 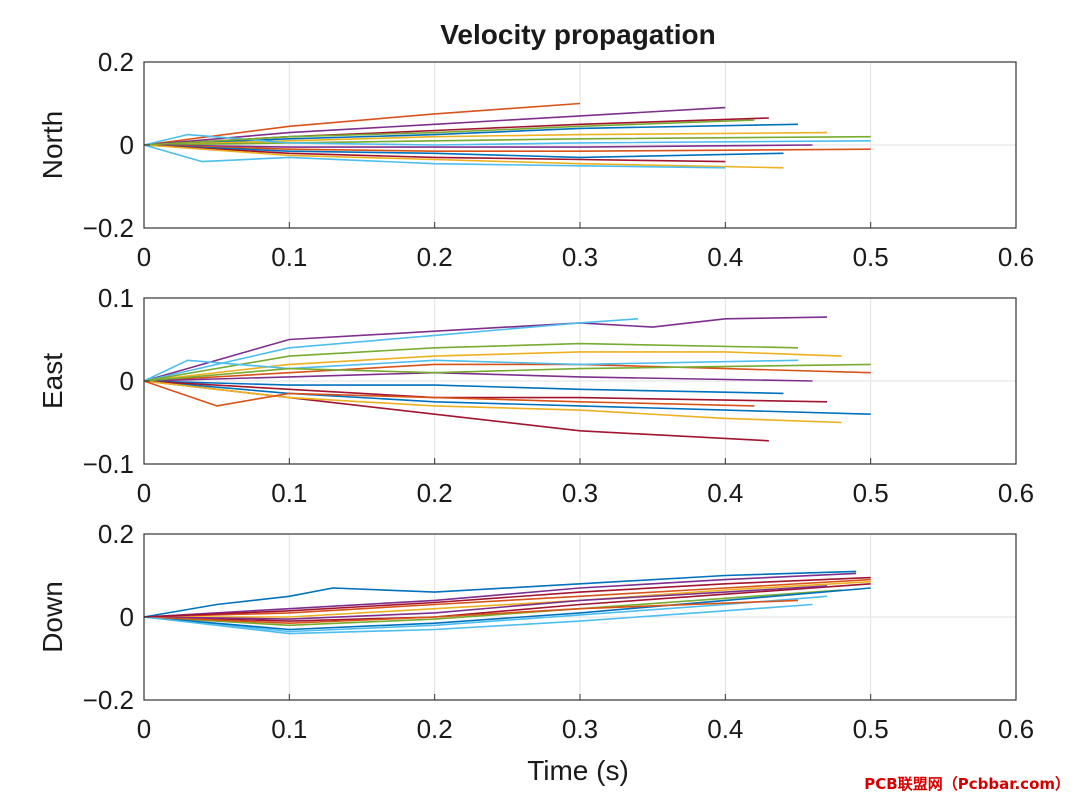 I want to click on x-axis-label: Time (s), so click(x=578, y=770).